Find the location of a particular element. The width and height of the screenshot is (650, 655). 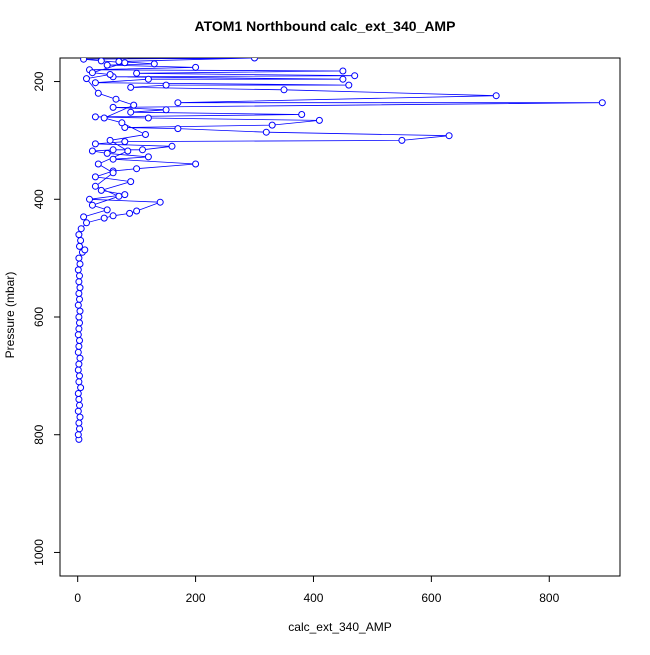

y-axis-label: Pressure (mbar) is located at coordinates (10, 315).